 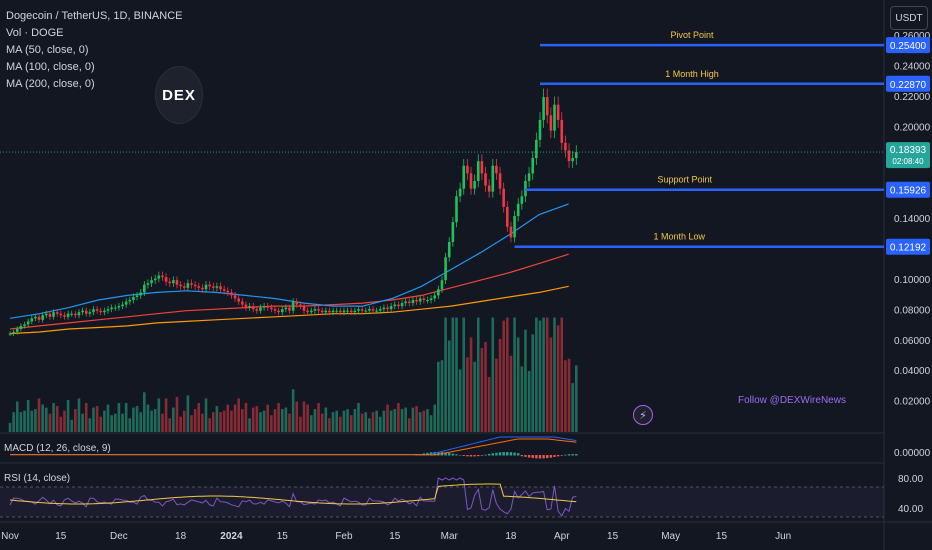 What do you see at coordinates (47, 50) in the screenshot?
I see `ma50-label: MA (50, close, 0)` at bounding box center [47, 50].